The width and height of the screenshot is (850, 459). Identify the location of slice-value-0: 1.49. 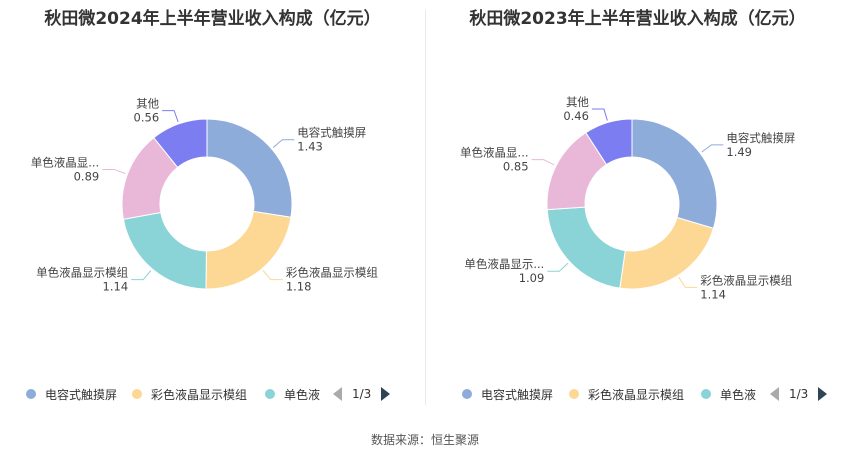
(739, 152).